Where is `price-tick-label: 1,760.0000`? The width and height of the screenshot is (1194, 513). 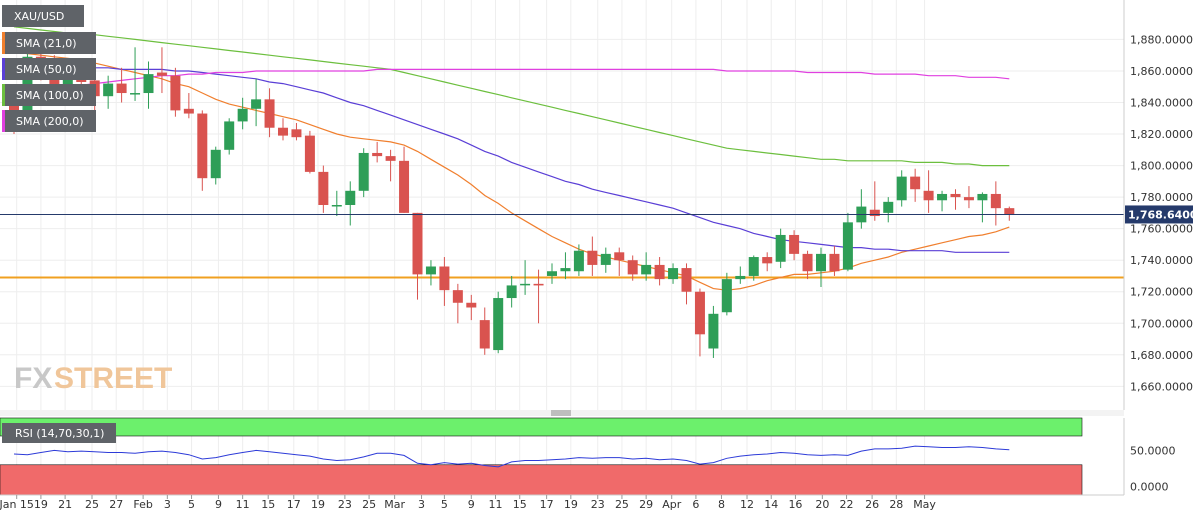
price-tick-label: 1,760.0000 is located at coordinates (1161, 229).